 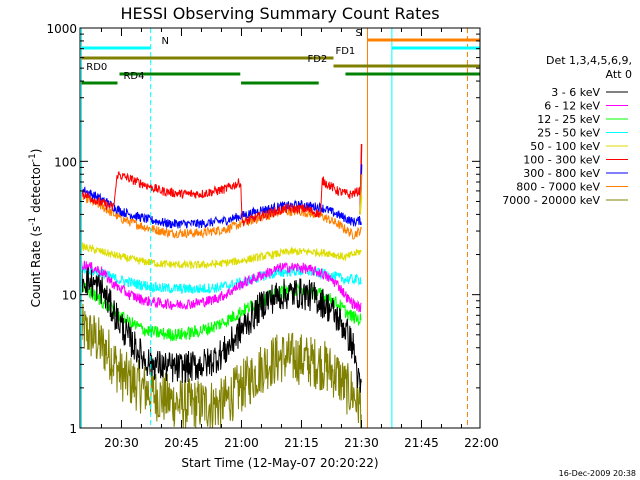 I want to click on legend-label-2: 12 - 25 keV, so click(x=568, y=119).